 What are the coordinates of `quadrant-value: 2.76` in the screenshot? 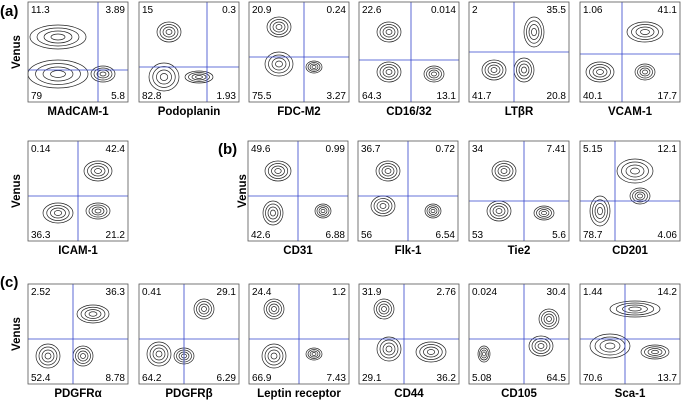 It's located at (447, 292).